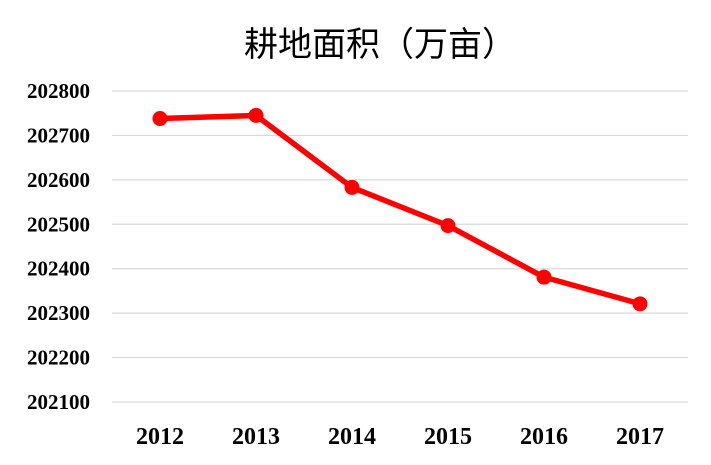 The width and height of the screenshot is (711, 465). What do you see at coordinates (58, 402) in the screenshot?
I see `y-tick-label: 202100` at bounding box center [58, 402].